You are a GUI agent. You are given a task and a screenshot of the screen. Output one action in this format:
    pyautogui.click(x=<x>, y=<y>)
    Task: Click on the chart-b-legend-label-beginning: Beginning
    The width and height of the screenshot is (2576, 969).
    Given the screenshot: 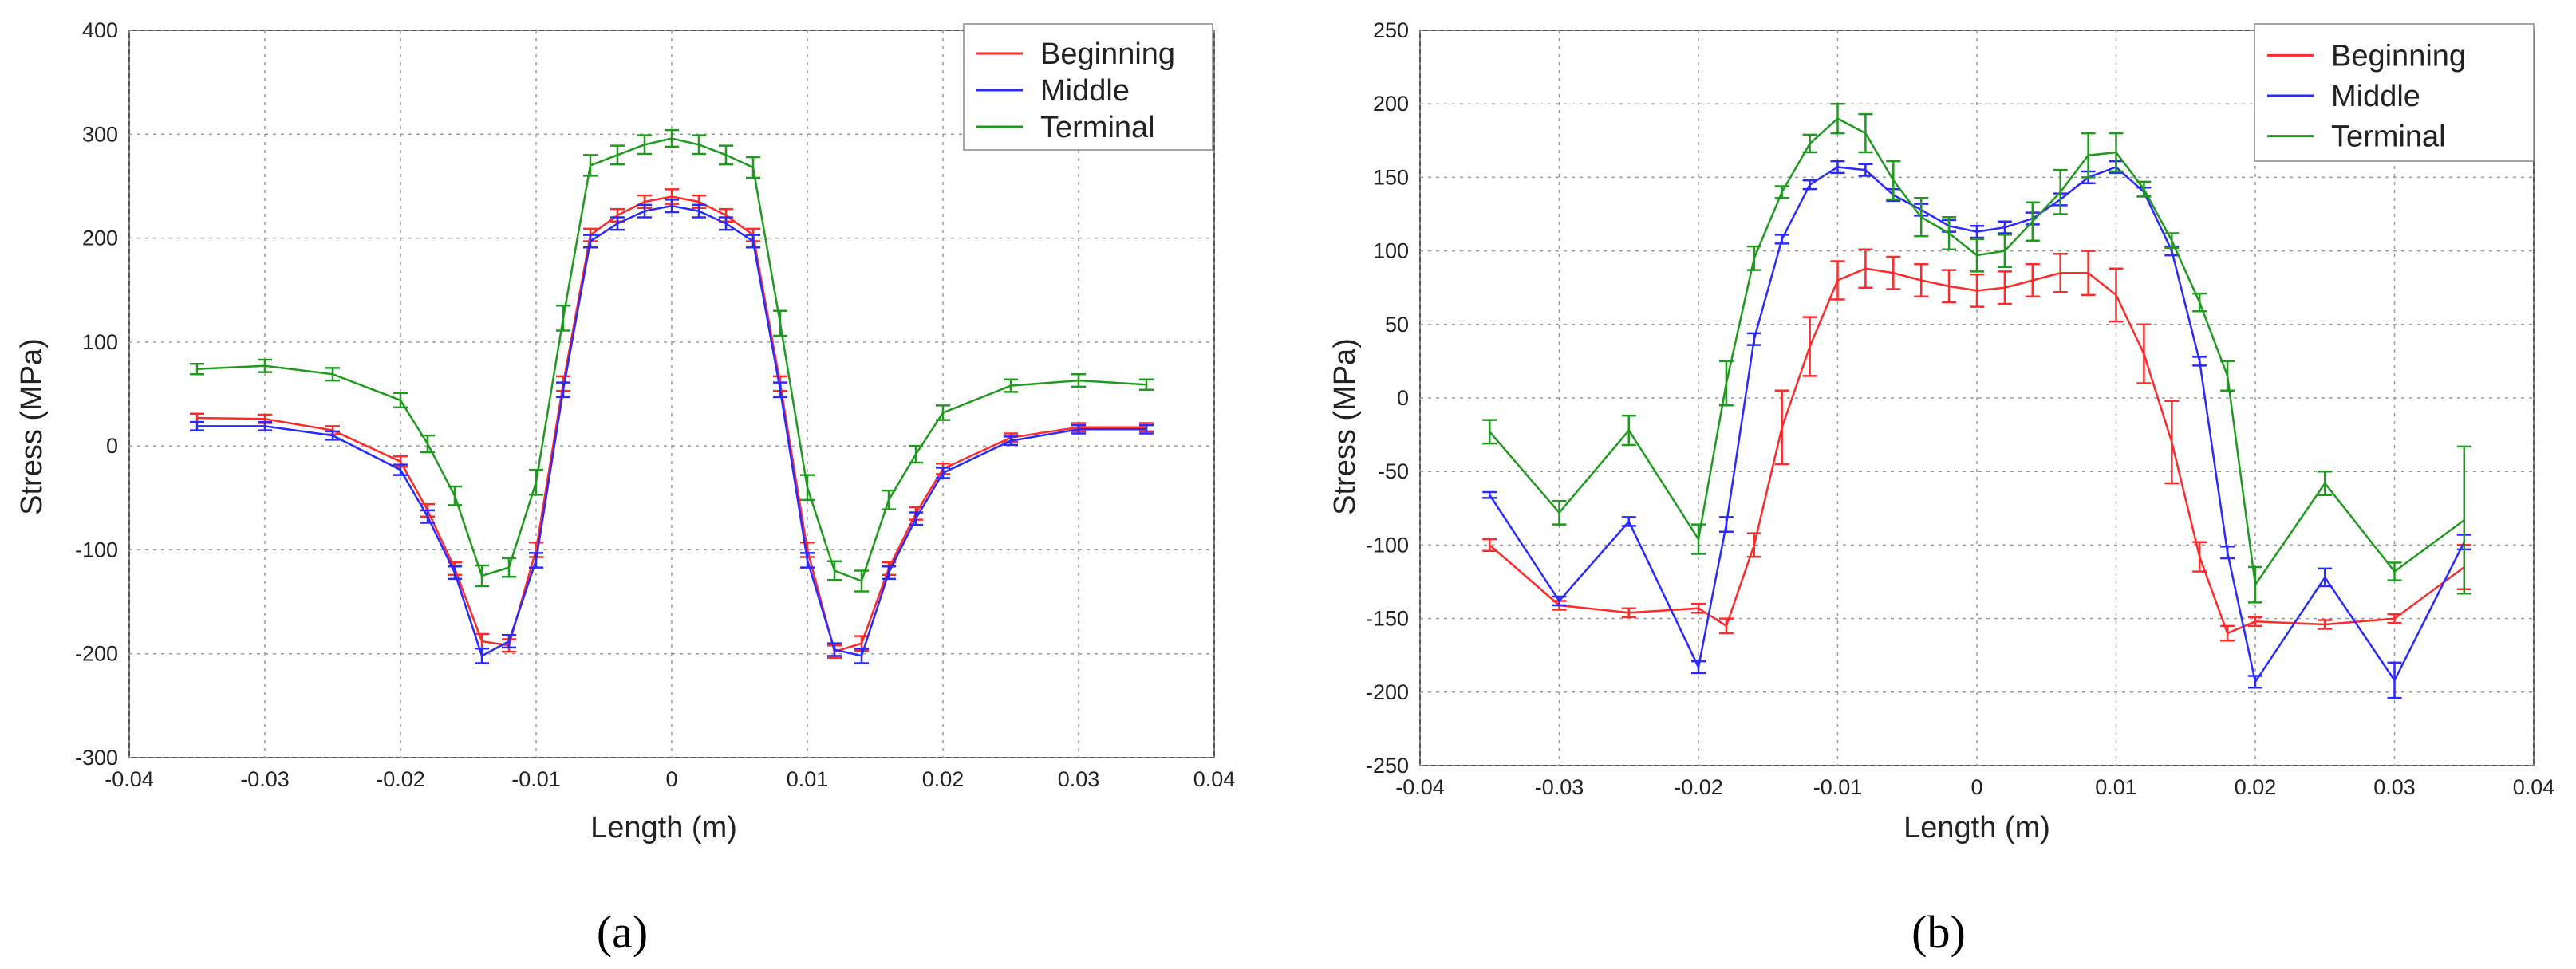 What is the action you would take?
    pyautogui.click(x=2399, y=56)
    